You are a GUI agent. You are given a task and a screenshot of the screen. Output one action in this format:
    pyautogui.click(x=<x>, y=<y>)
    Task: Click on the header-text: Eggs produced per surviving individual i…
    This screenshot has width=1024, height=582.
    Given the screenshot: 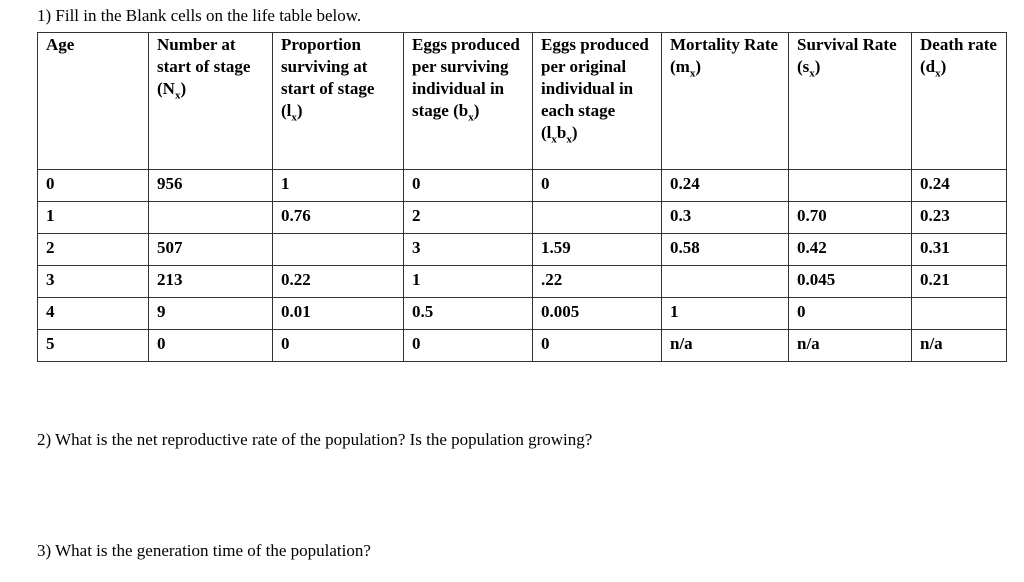 What is the action you would take?
    pyautogui.click(x=466, y=77)
    